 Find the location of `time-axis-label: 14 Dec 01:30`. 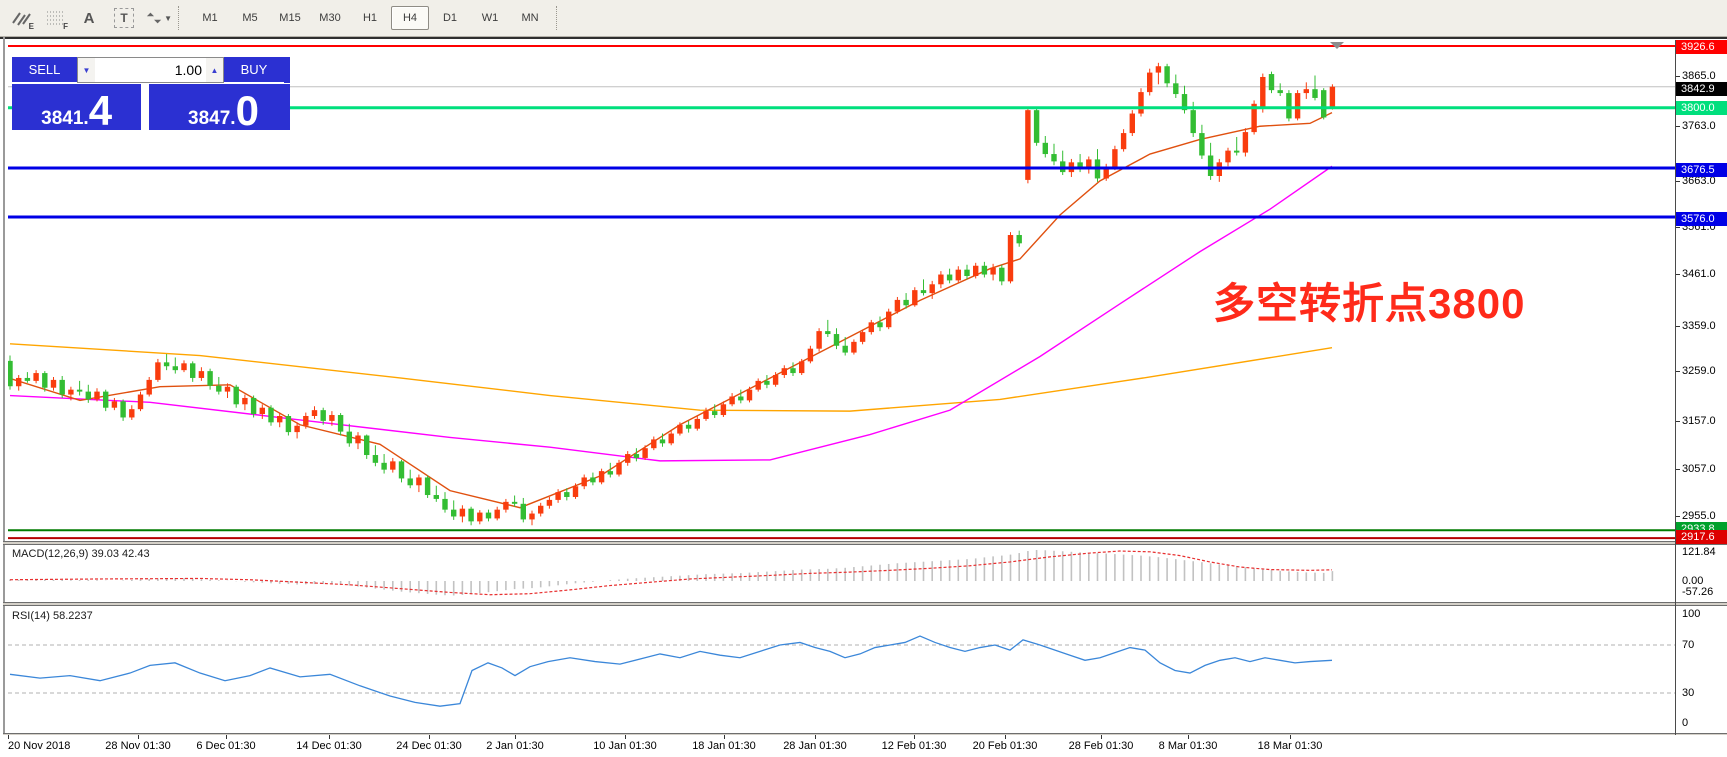

time-axis-label: 14 Dec 01:30 is located at coordinates (329, 746).